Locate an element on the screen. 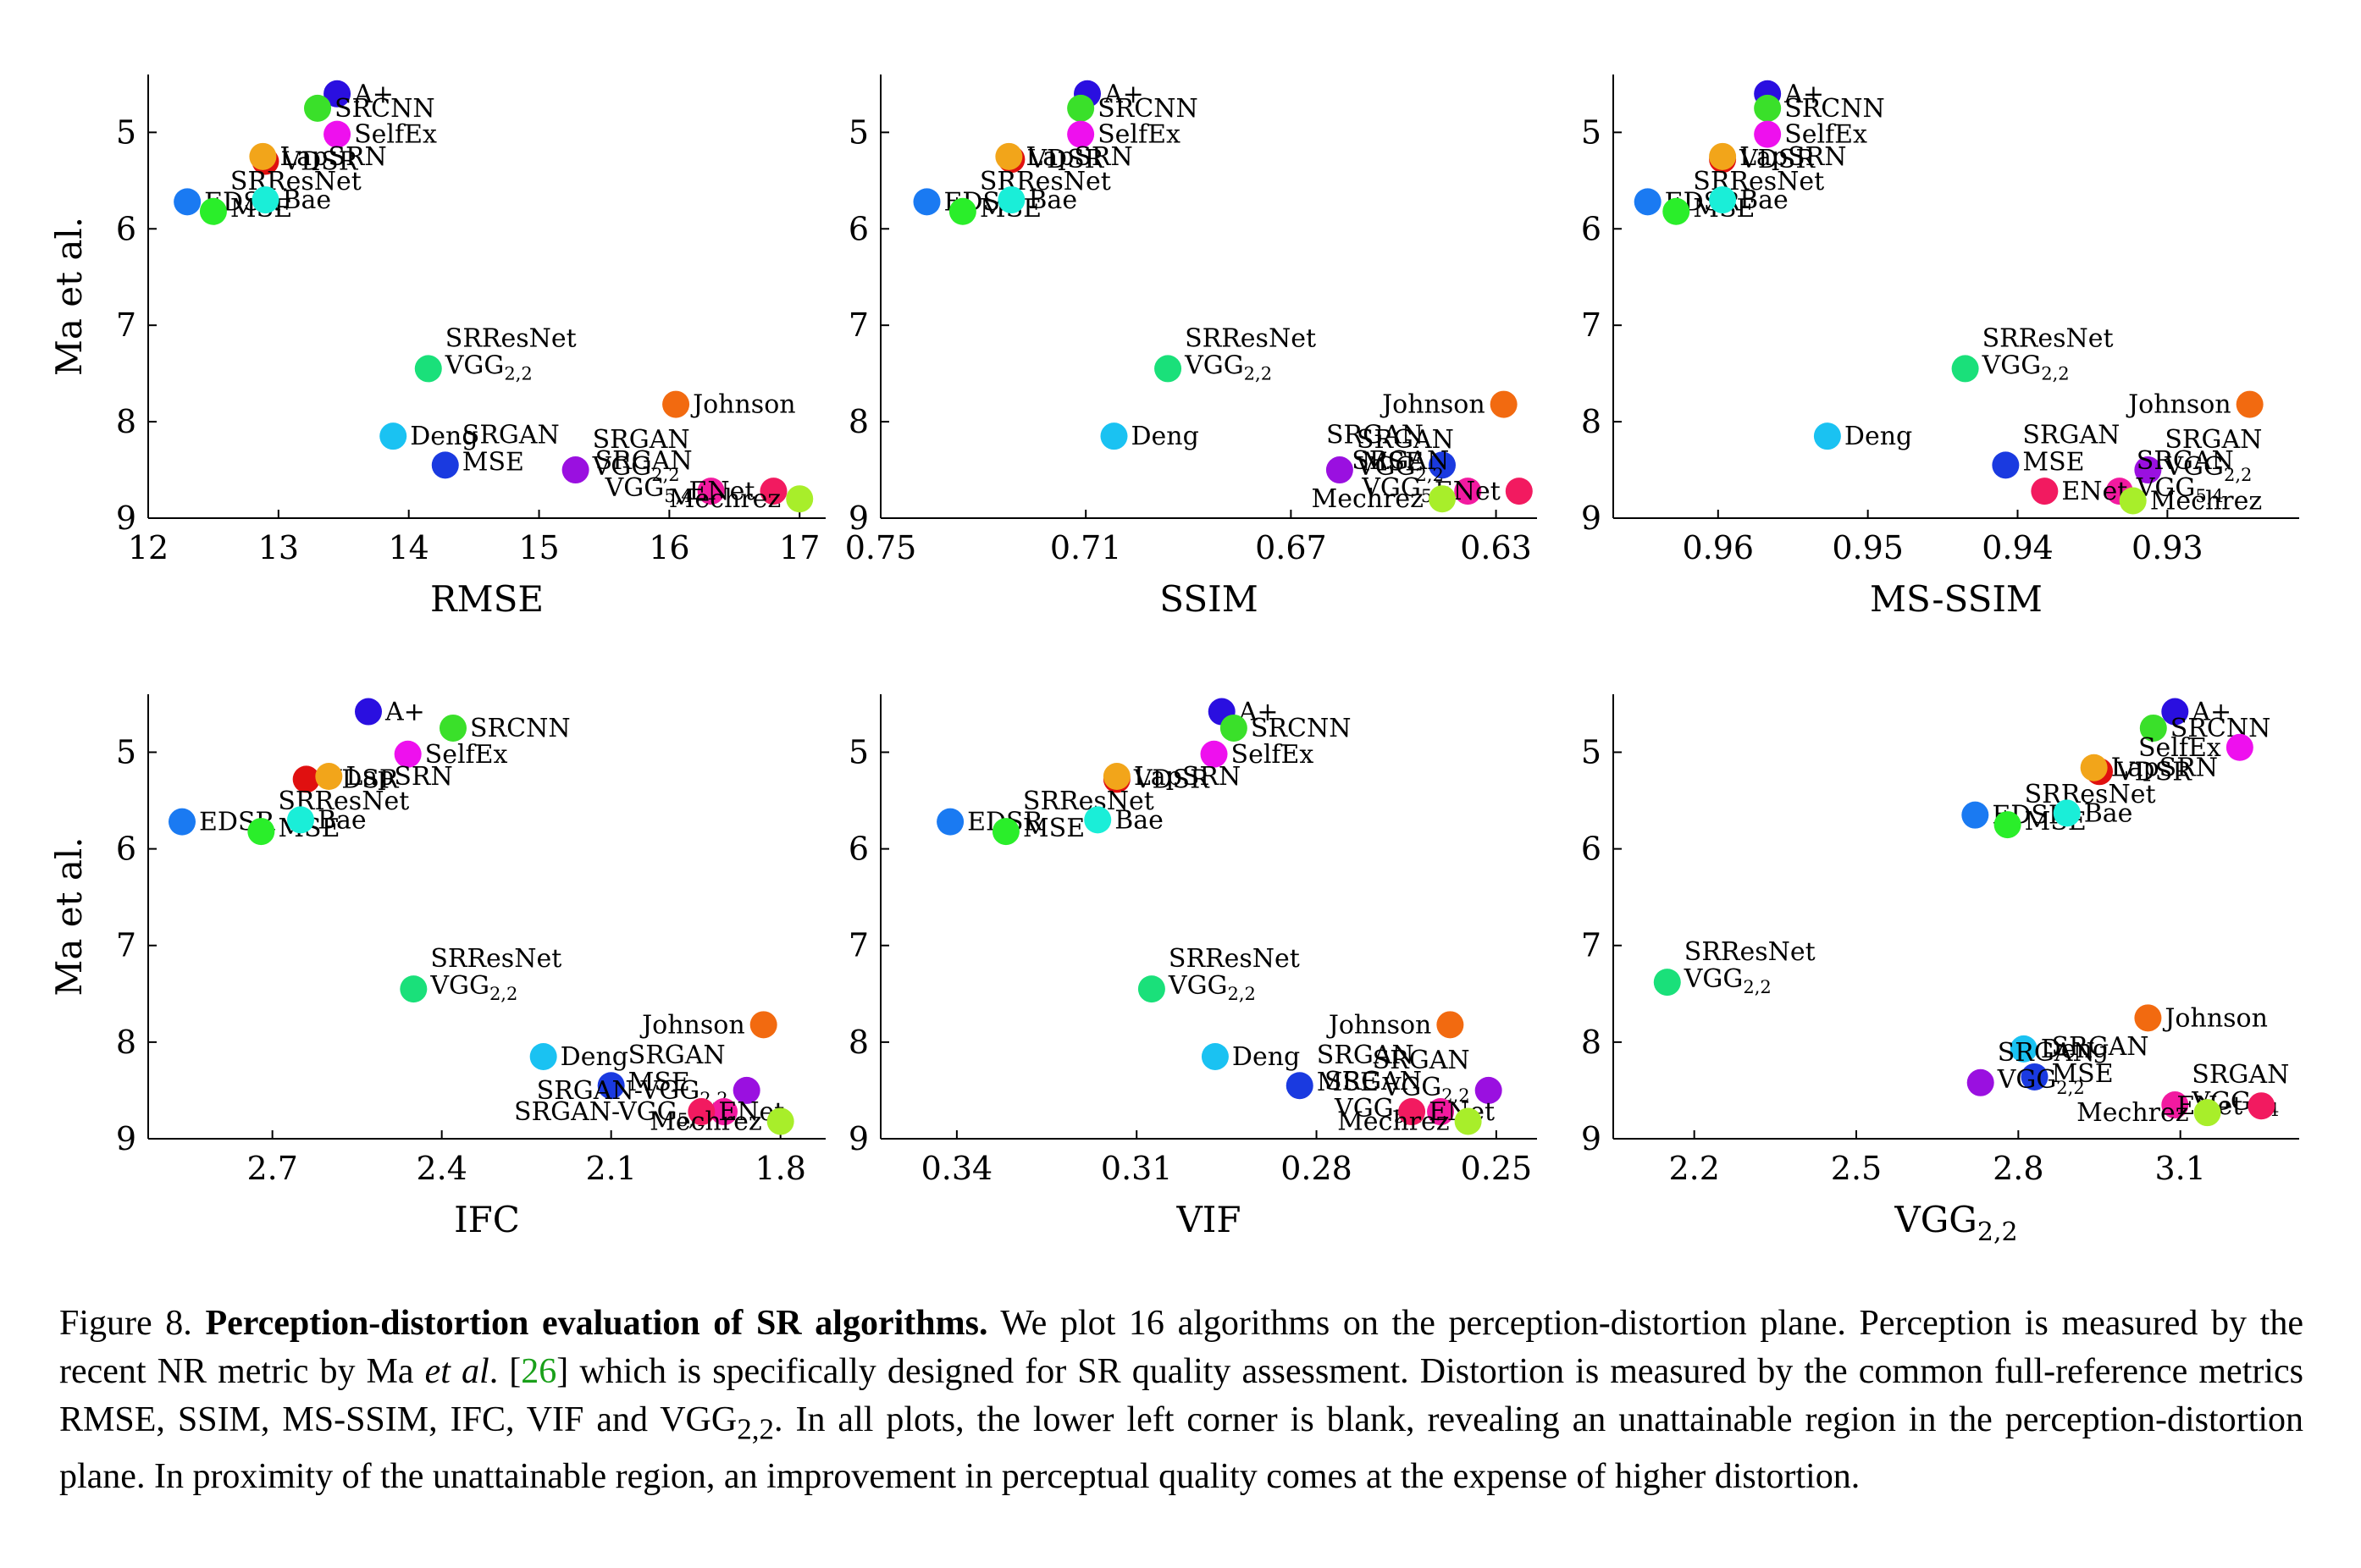 The image size is (2361, 1568). point-label-srgan-vgg5-4: SRGAN is located at coordinates (1373, 1081).